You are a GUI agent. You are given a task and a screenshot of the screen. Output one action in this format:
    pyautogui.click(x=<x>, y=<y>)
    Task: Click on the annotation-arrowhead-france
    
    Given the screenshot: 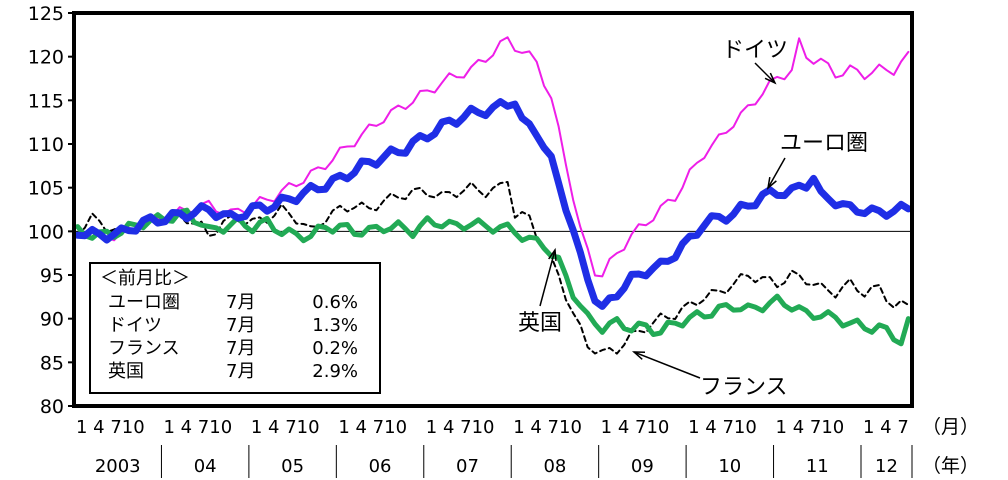 What is the action you would take?
    pyautogui.click(x=638, y=355)
    